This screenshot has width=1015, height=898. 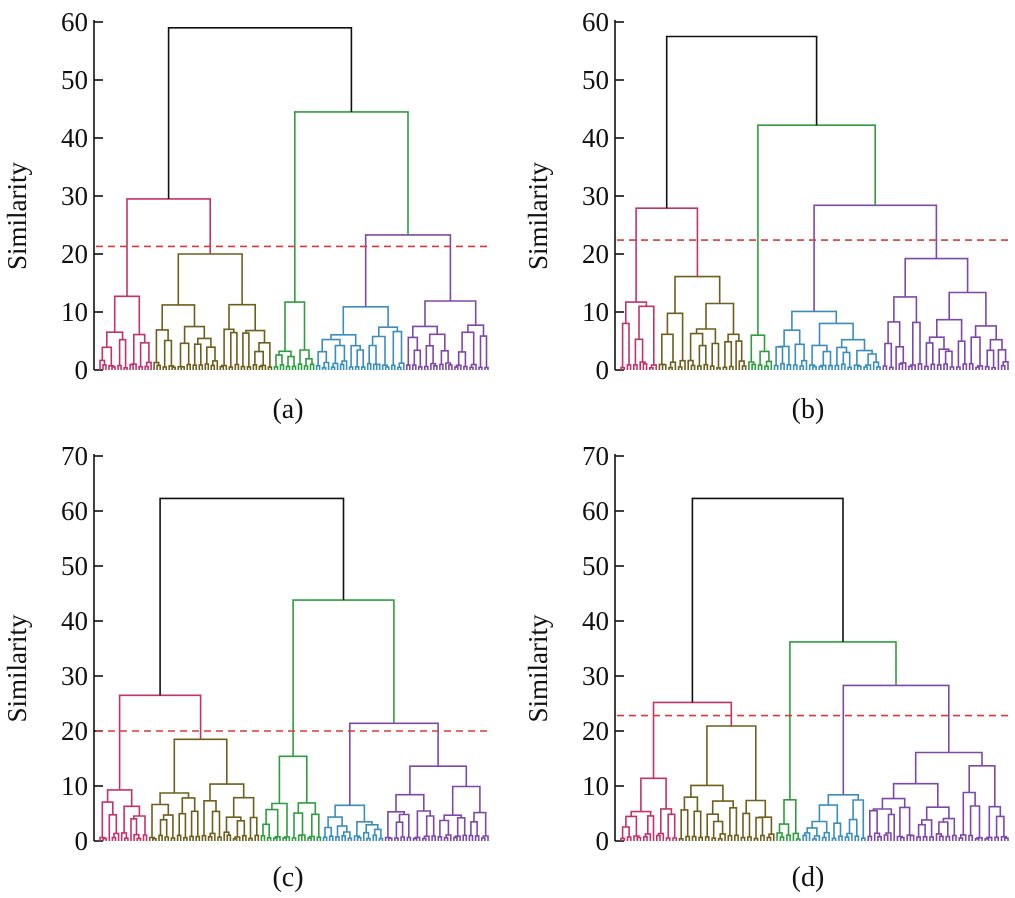 I want to click on y-tick-label: 30, so click(x=74, y=676).